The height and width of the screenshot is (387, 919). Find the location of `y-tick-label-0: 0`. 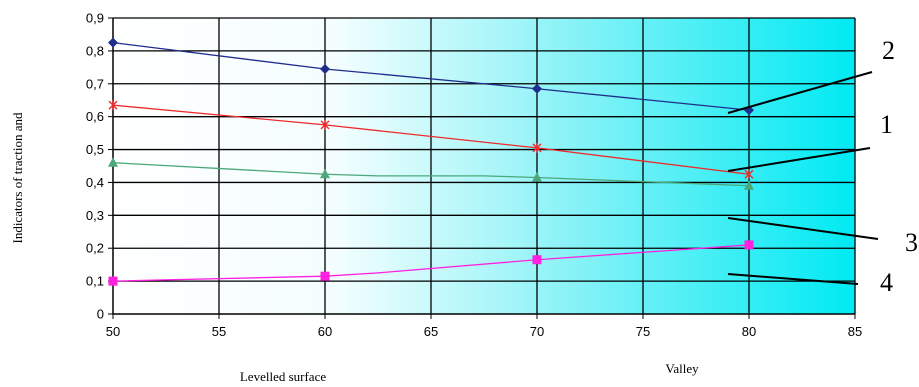

y-tick-label-0: 0 is located at coordinates (100, 314).